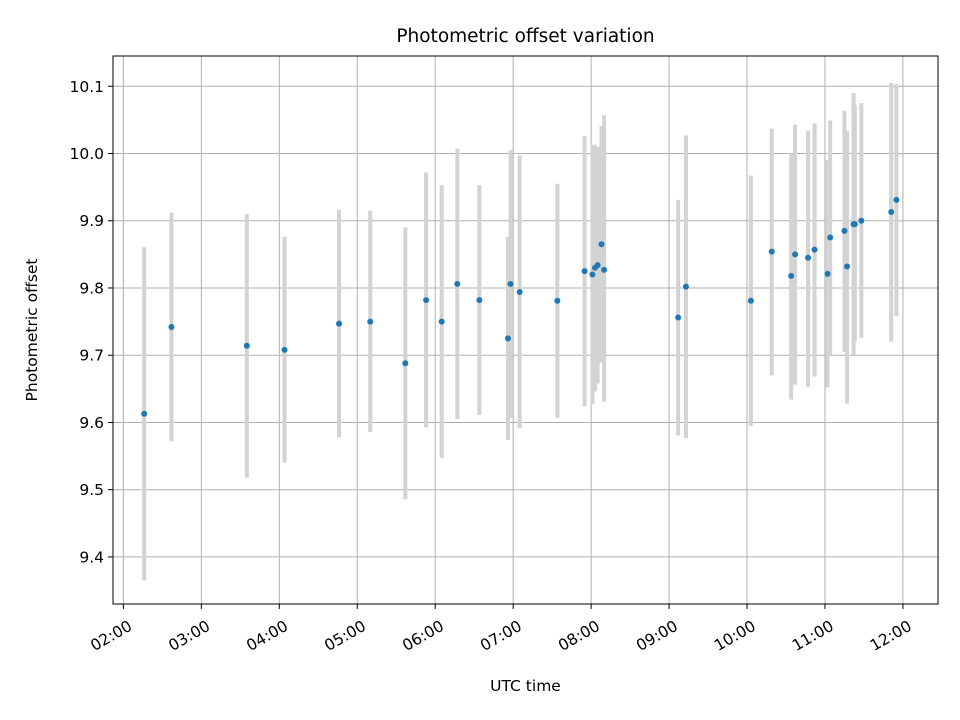 The height and width of the screenshot is (720, 960). Describe the element at coordinates (91, 322) in the screenshot. I see `y-axis-ticks: 9.4 9.5 9.6 9.7 9.8 9.9 10.0 10.1` at that location.